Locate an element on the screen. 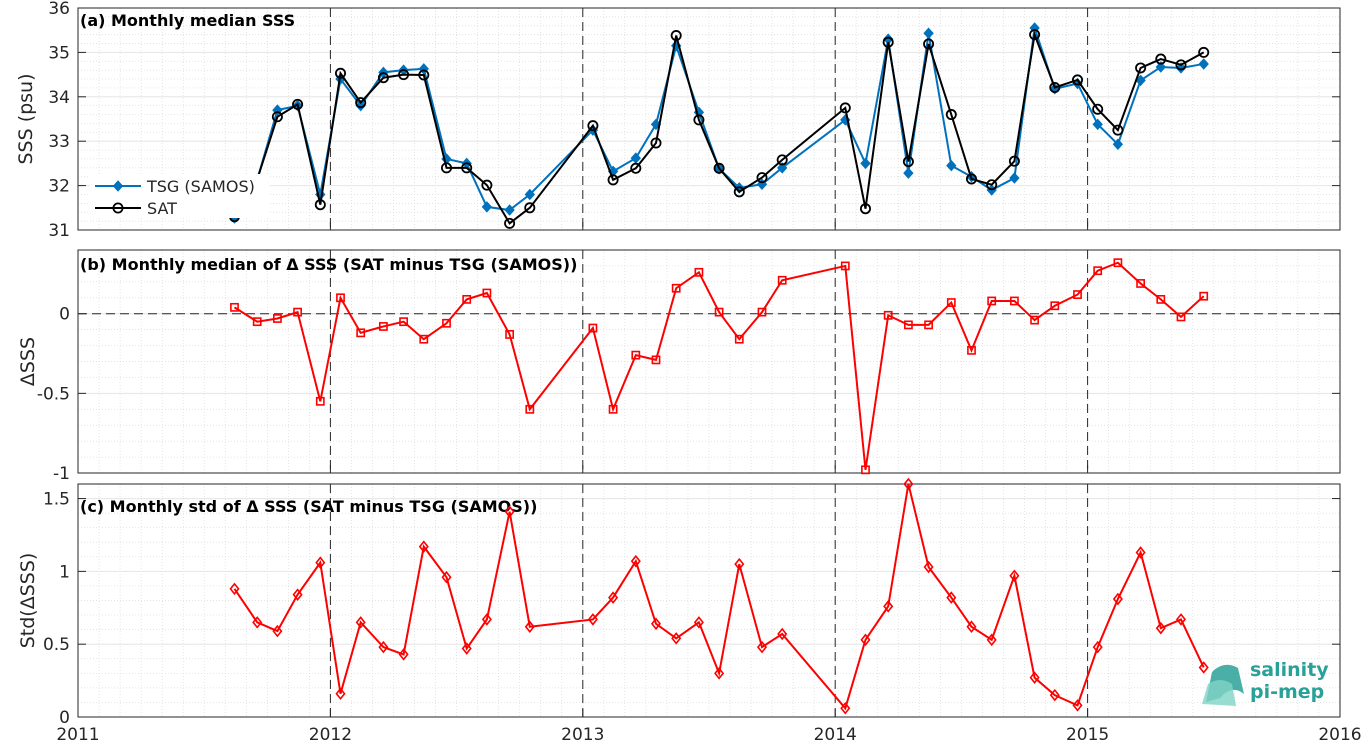 The height and width of the screenshot is (745, 1364). y-tick-label: 0.5 is located at coordinates (56, 645).